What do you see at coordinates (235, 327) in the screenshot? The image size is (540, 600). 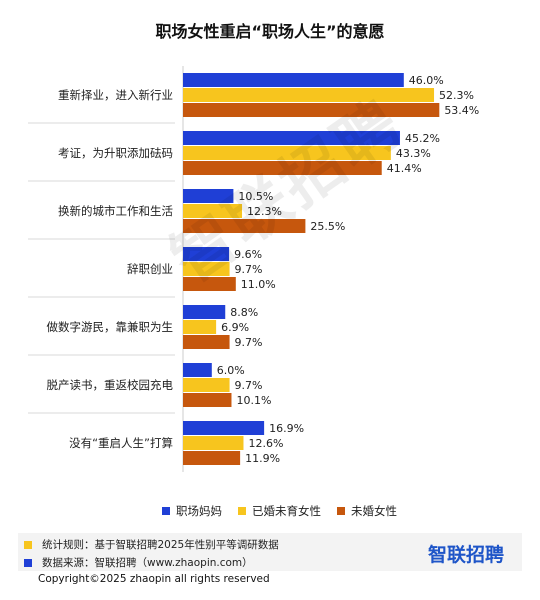 I see `data-label: 6.9%` at bounding box center [235, 327].